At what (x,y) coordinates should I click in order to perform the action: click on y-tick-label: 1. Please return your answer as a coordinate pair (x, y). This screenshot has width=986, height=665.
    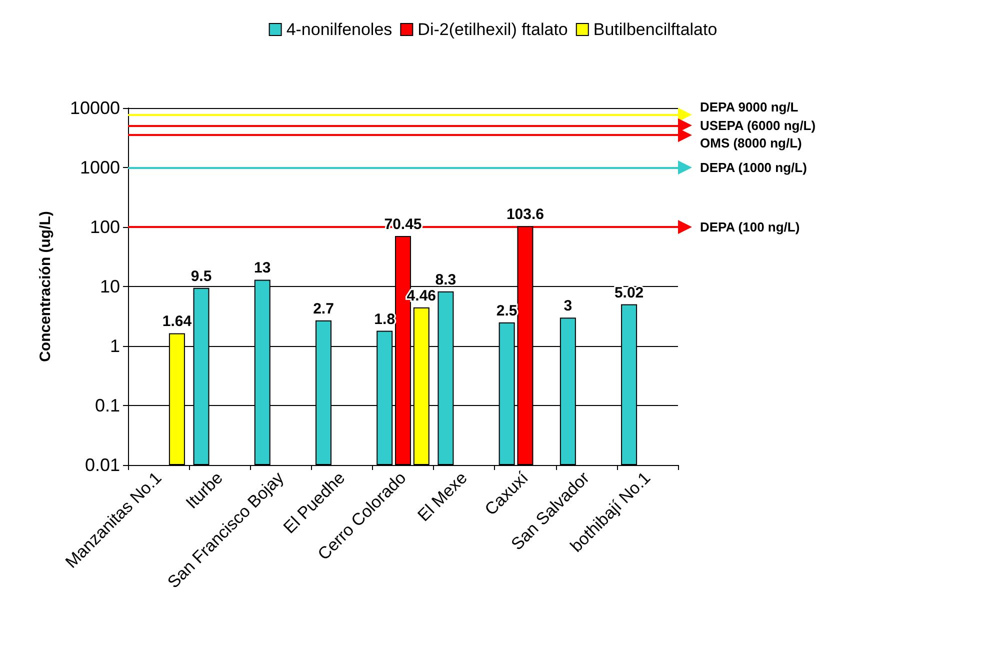
    Looking at the image, I should click on (115, 346).